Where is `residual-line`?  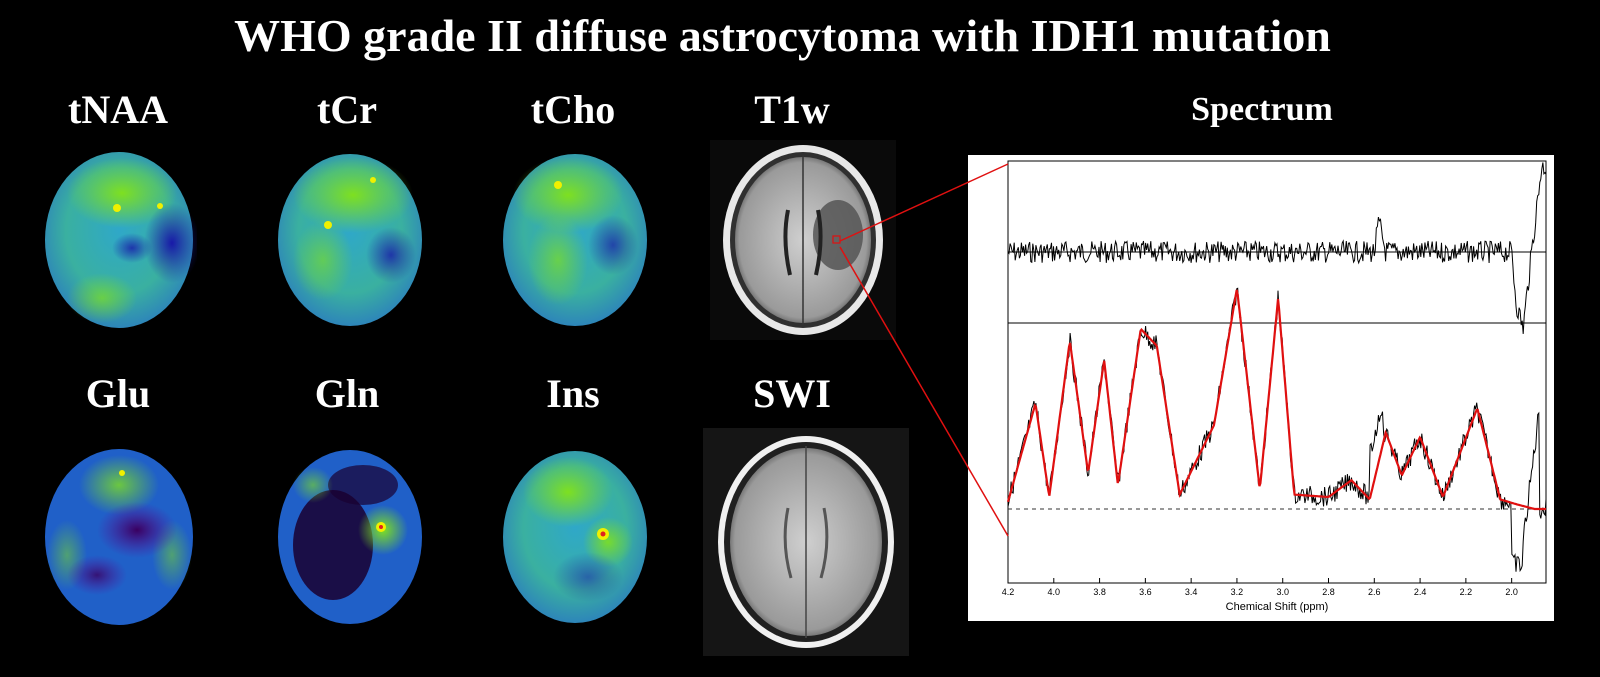
residual-line is located at coordinates (1277, 248).